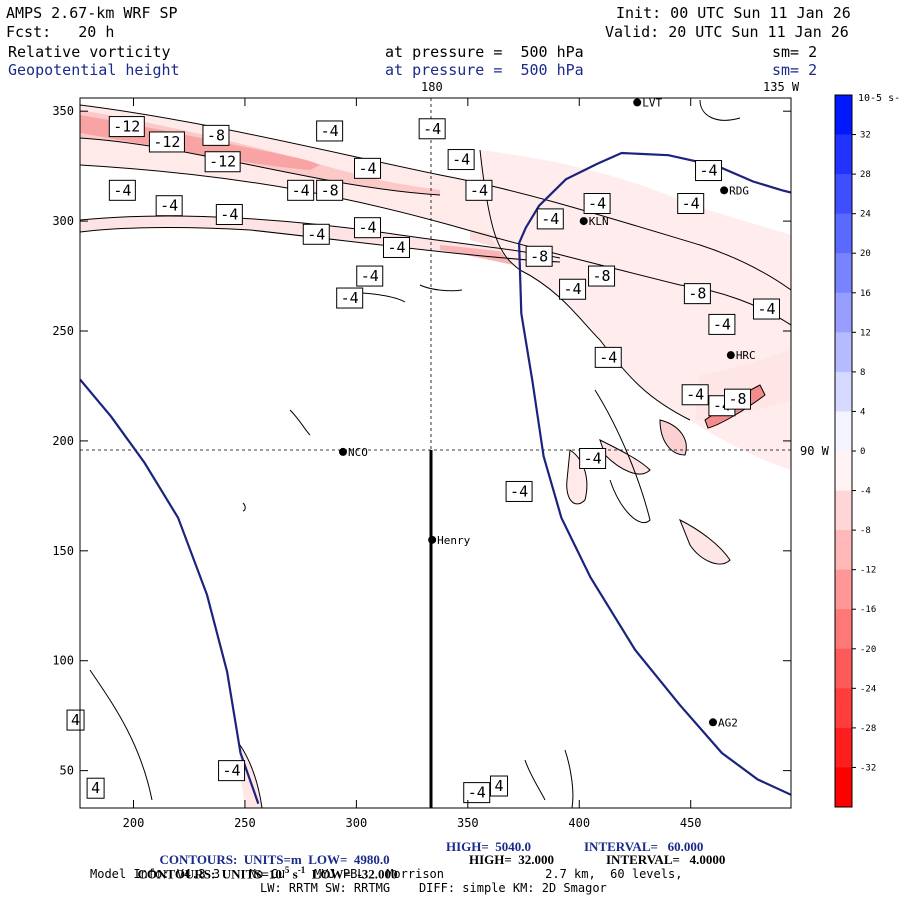 The height and width of the screenshot is (900, 900). I want to click on x-tick-label: 400, so click(579, 823).